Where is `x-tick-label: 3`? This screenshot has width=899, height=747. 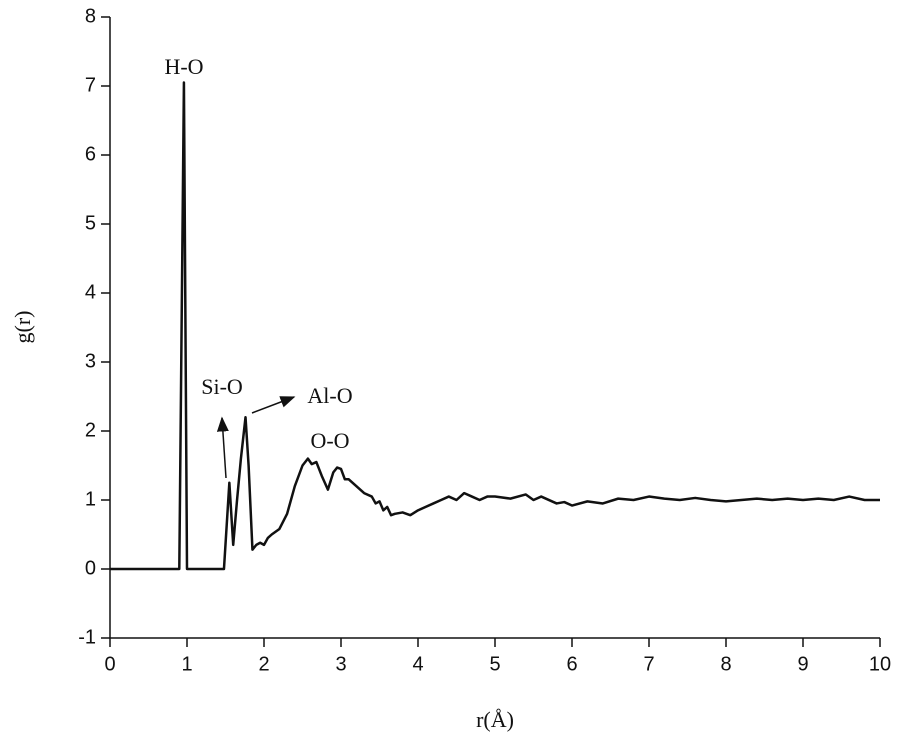 x-tick-label: 3 is located at coordinates (340, 664).